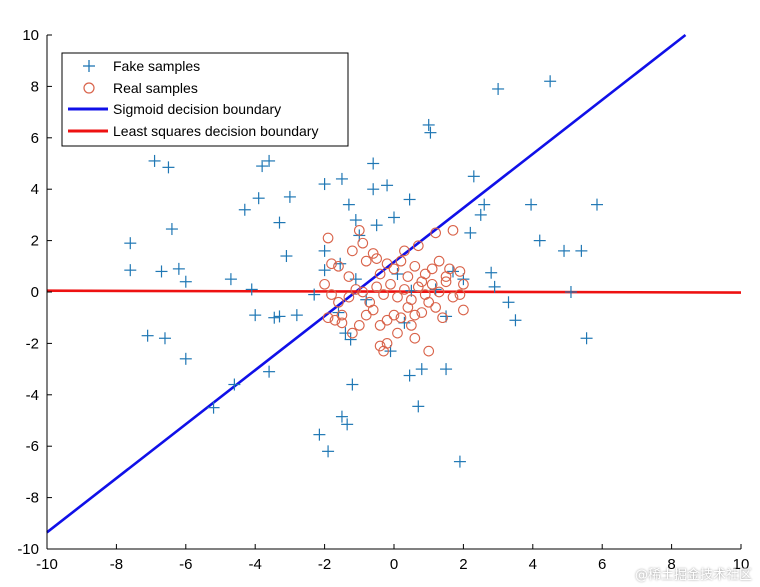  Describe the element at coordinates (602, 564) in the screenshot. I see `x-tick-label: 6` at that location.